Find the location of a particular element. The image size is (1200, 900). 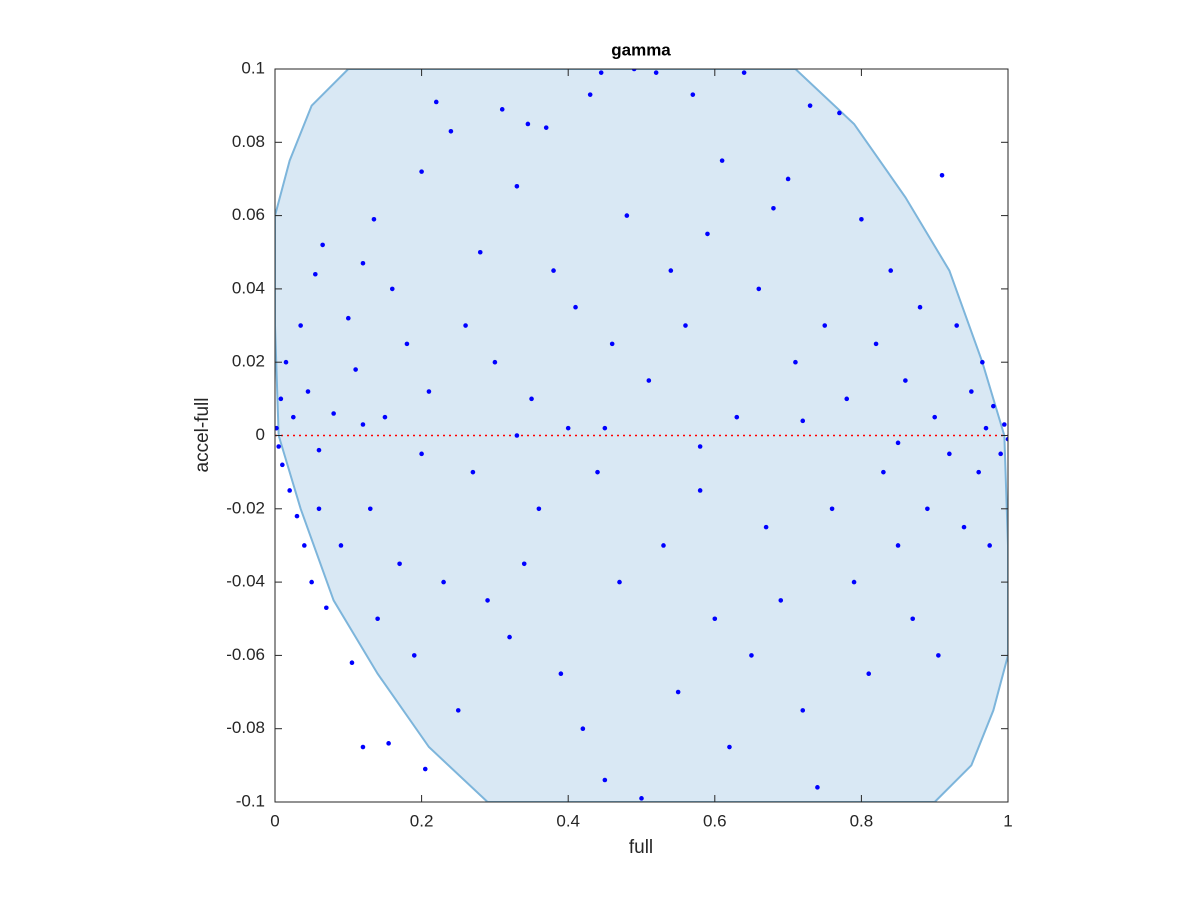

chart-title: gamma is located at coordinates (641, 49).